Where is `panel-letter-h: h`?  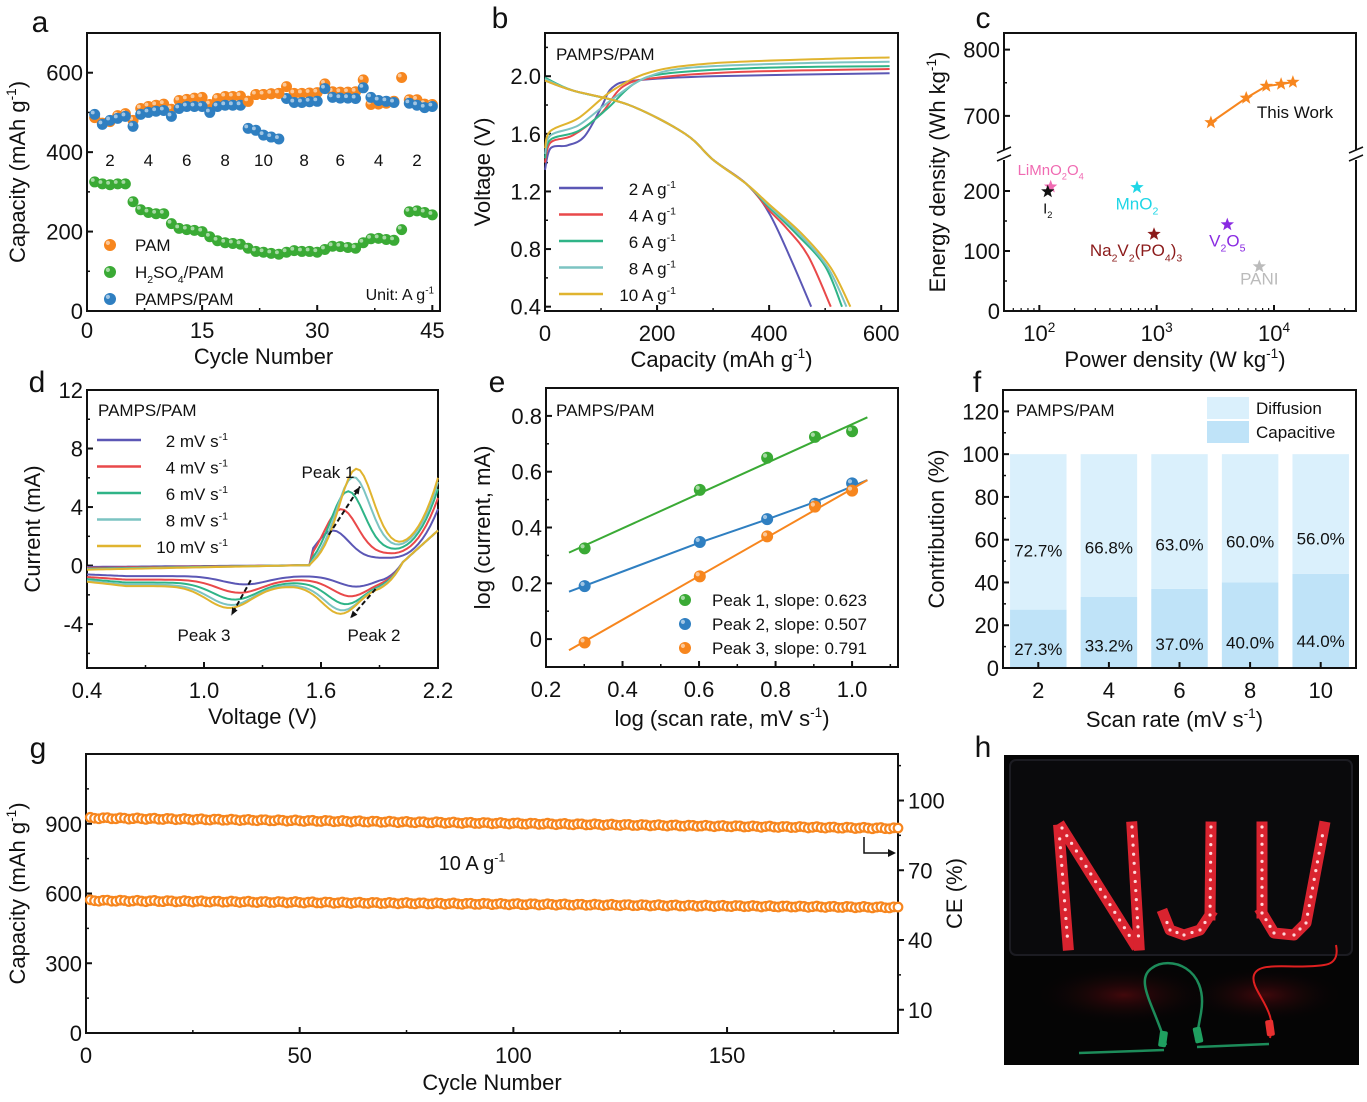 panel-letter-h: h is located at coordinates (983, 747).